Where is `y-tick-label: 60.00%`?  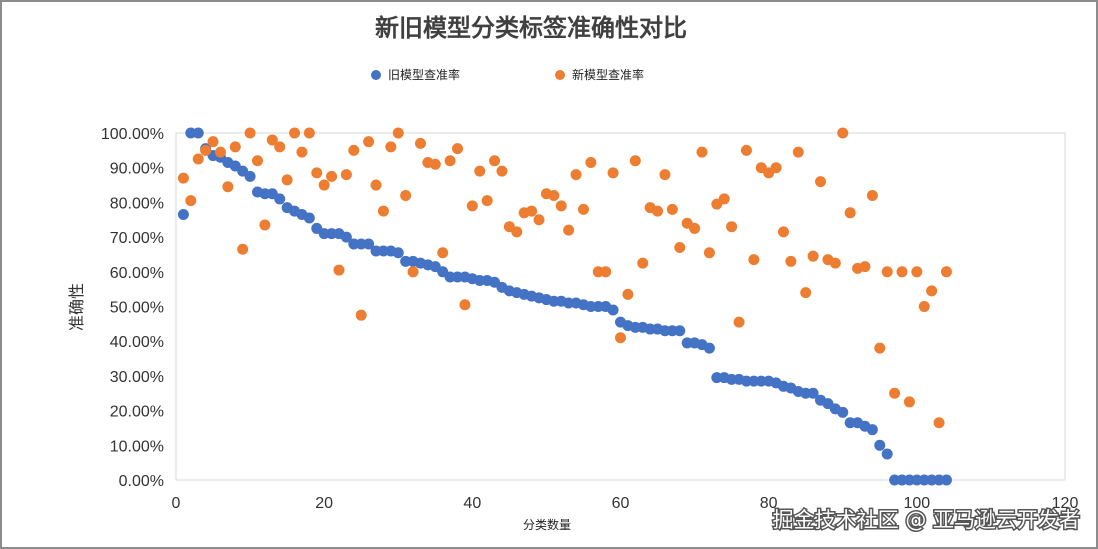
y-tick-label: 60.00% is located at coordinates (137, 273).